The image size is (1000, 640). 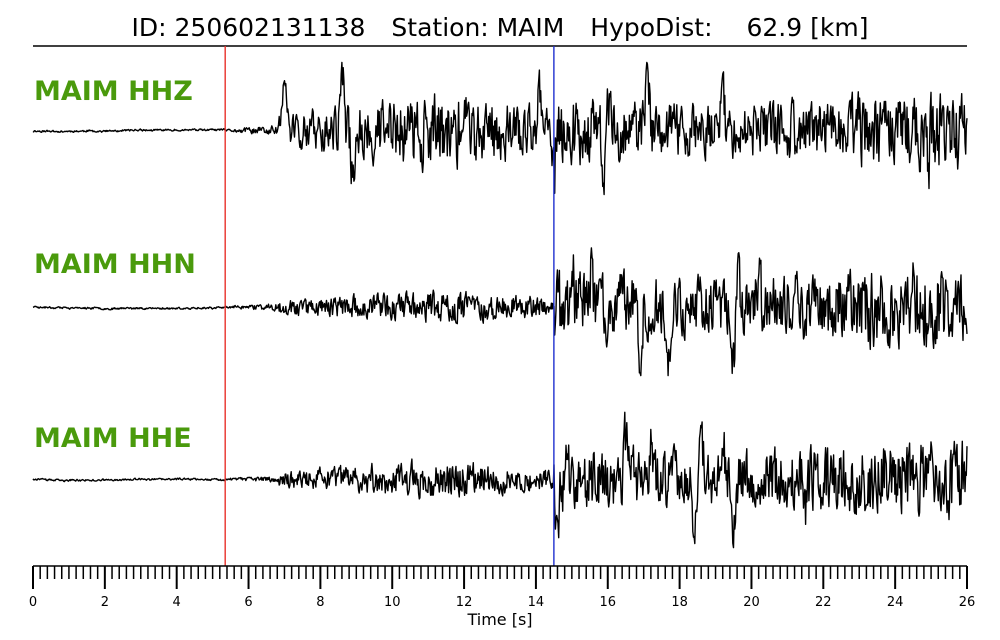 What do you see at coordinates (248, 602) in the screenshot?
I see `x-tick-label: 6` at bounding box center [248, 602].